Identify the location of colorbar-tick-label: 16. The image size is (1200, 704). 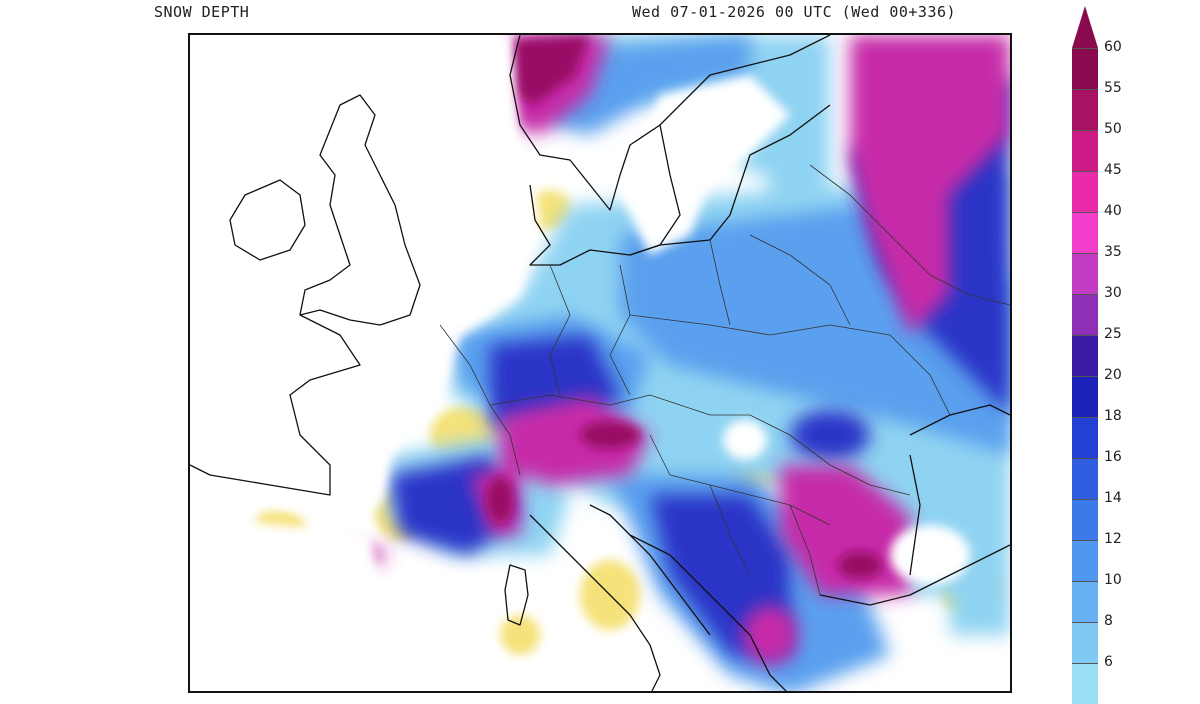
(1113, 457).